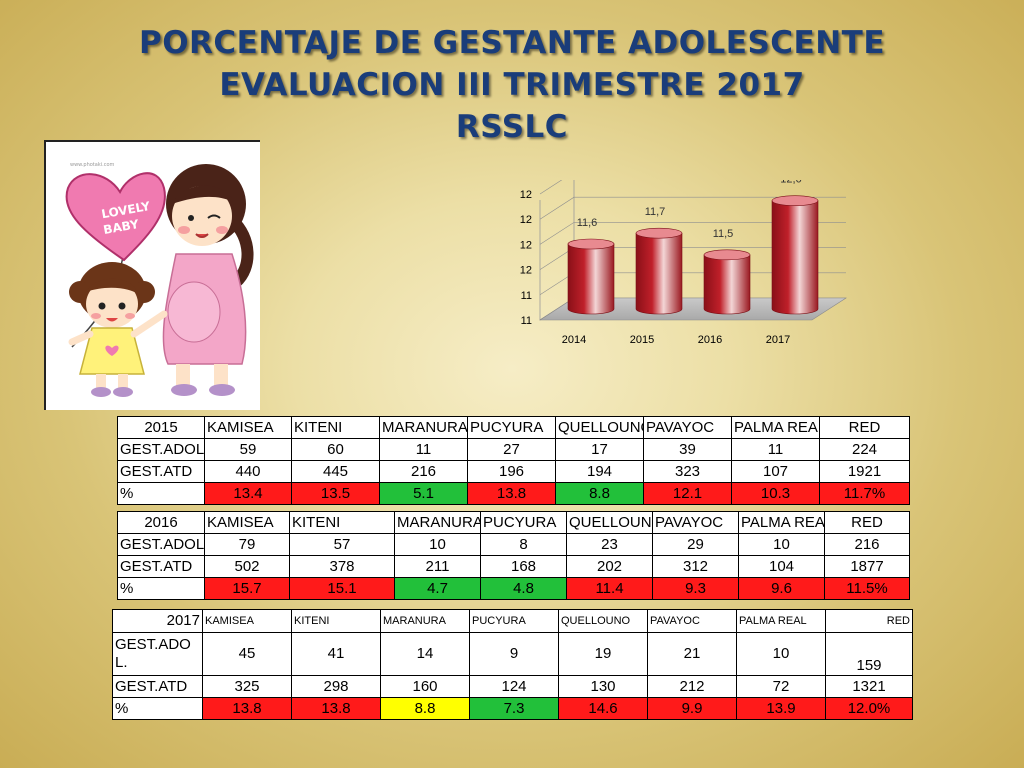  Describe the element at coordinates (723, 234) in the screenshot. I see `data-label: 11,5` at that location.